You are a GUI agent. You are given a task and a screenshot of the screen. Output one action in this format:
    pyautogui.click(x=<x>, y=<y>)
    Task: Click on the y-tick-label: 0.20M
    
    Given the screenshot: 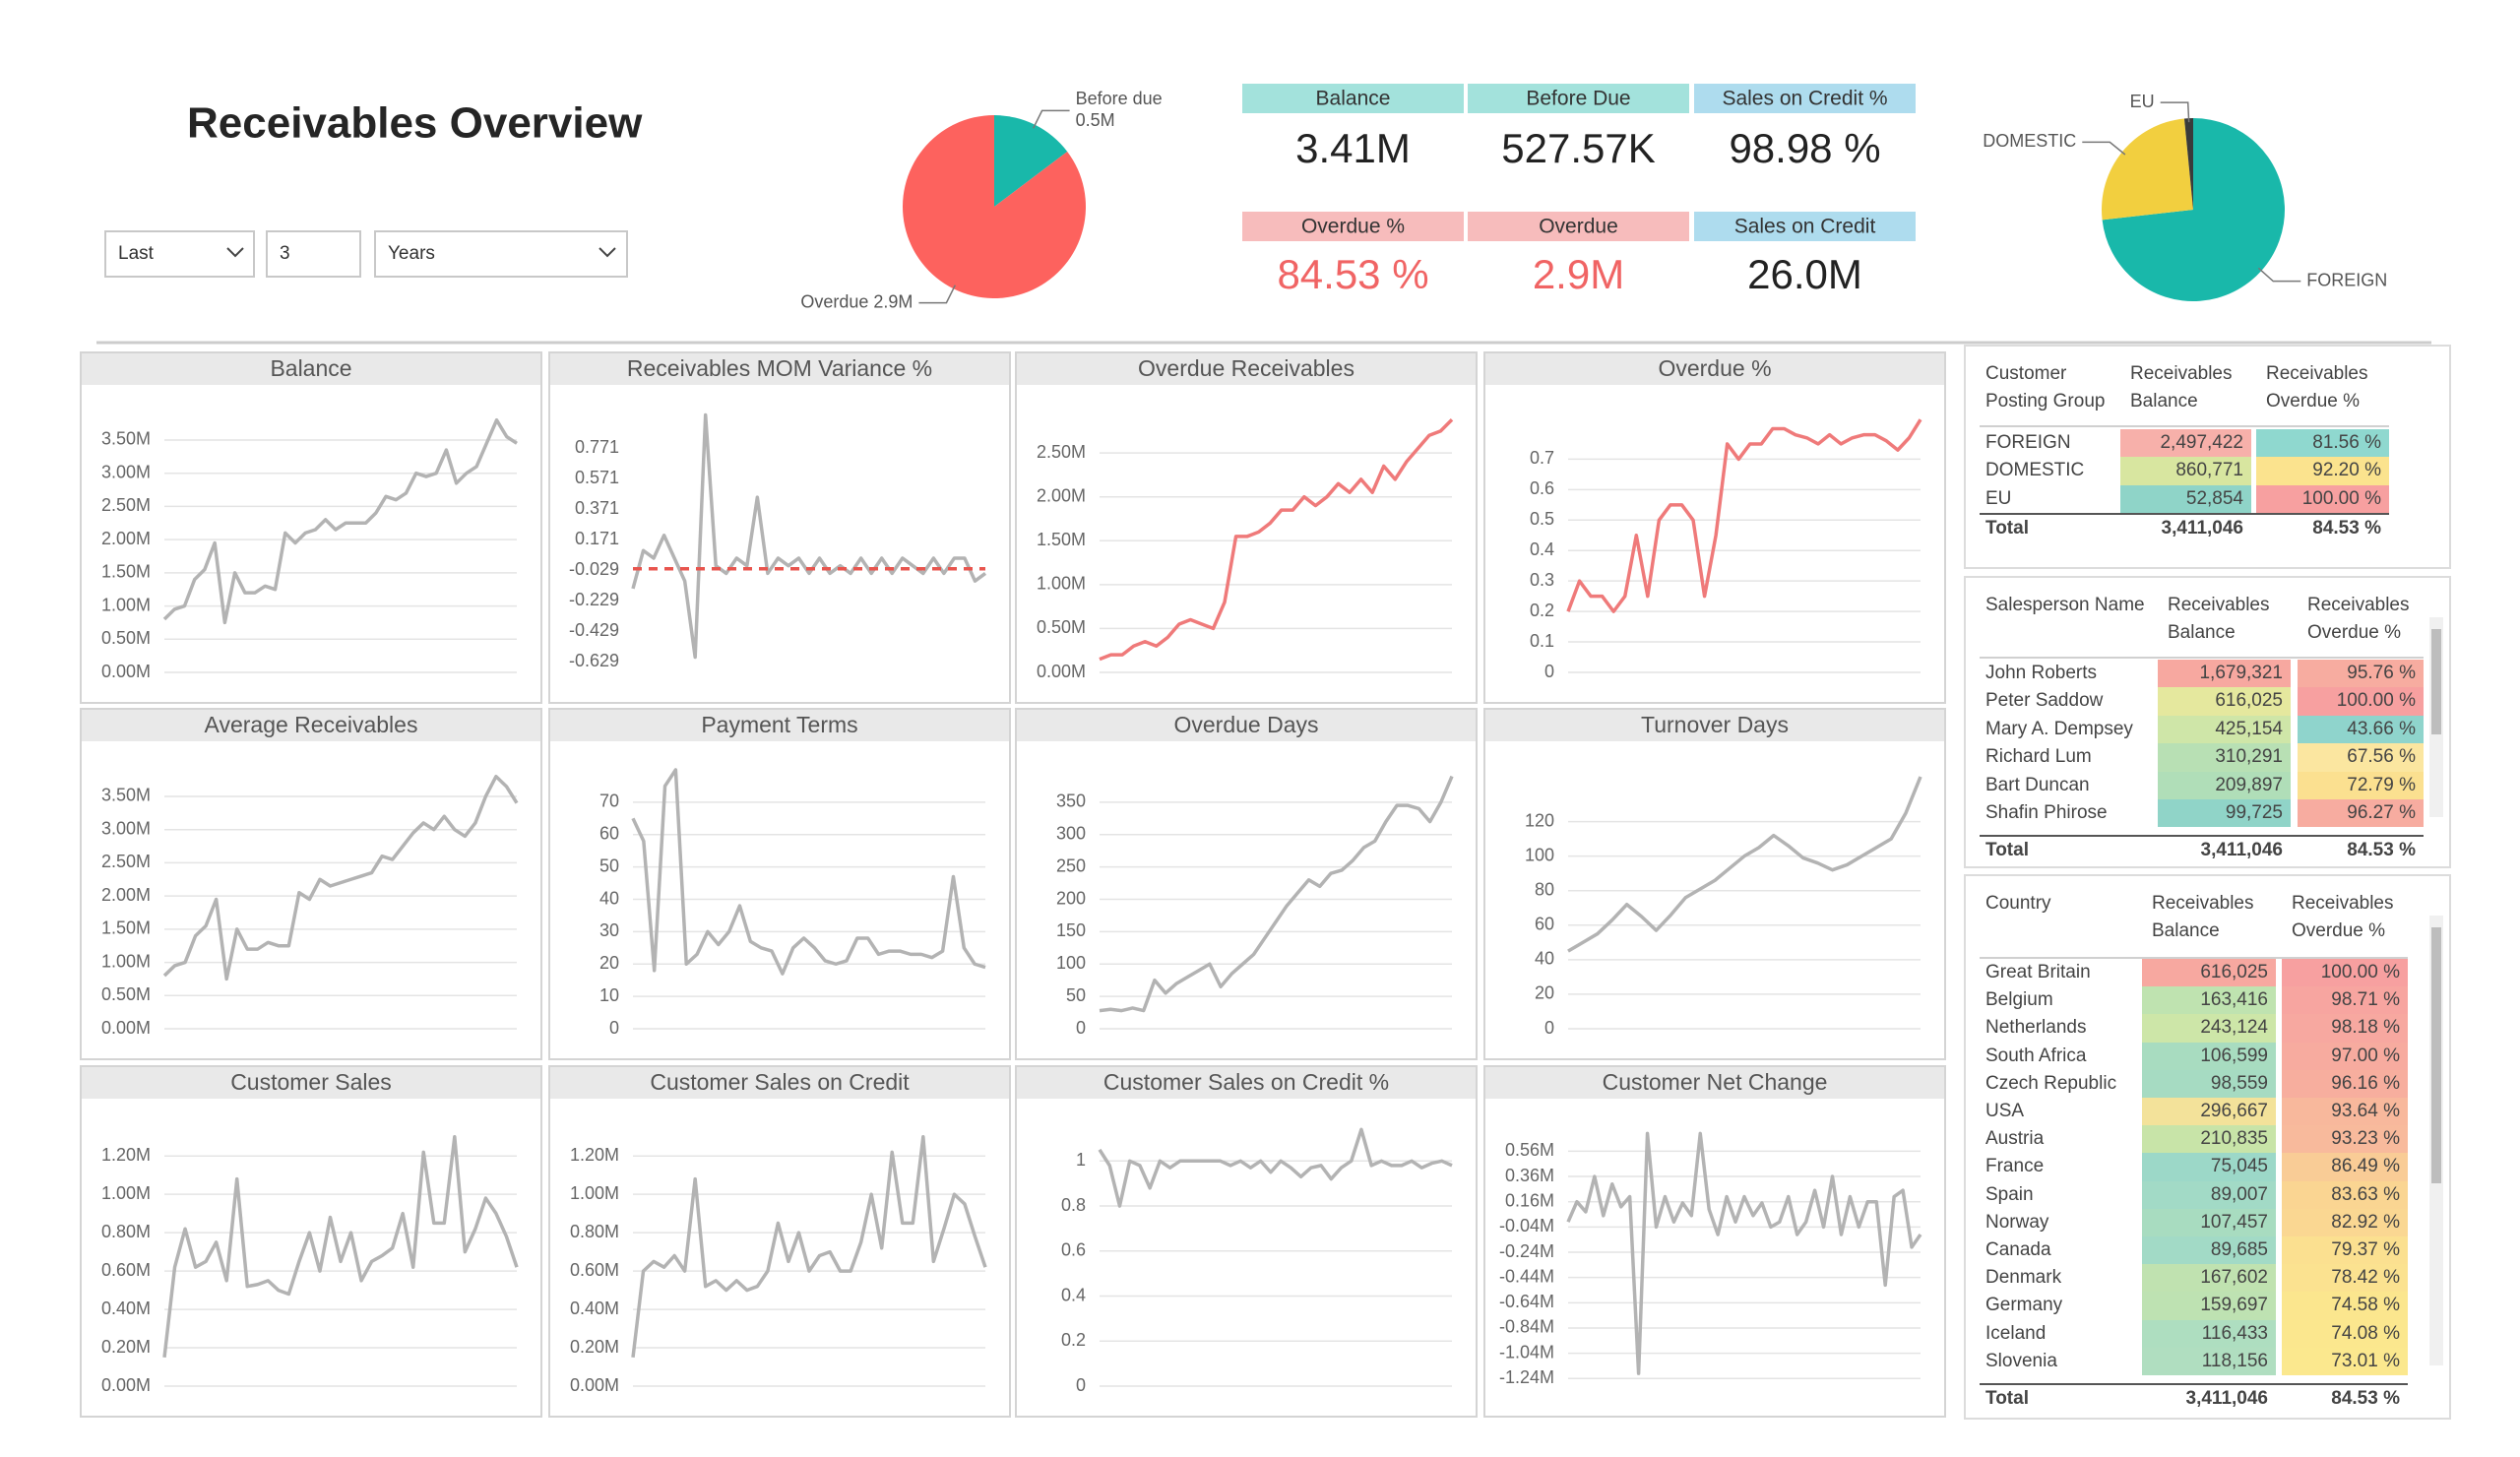 What is the action you would take?
    pyautogui.click(x=594, y=1347)
    